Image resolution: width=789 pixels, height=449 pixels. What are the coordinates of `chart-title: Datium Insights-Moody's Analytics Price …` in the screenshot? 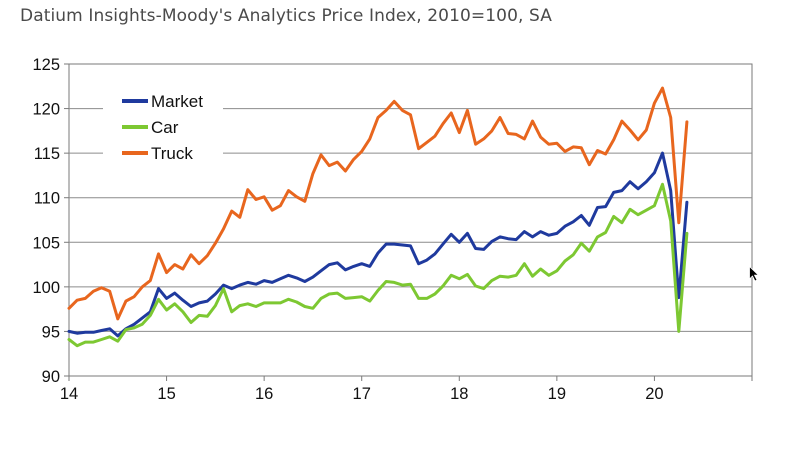 It's located at (286, 16).